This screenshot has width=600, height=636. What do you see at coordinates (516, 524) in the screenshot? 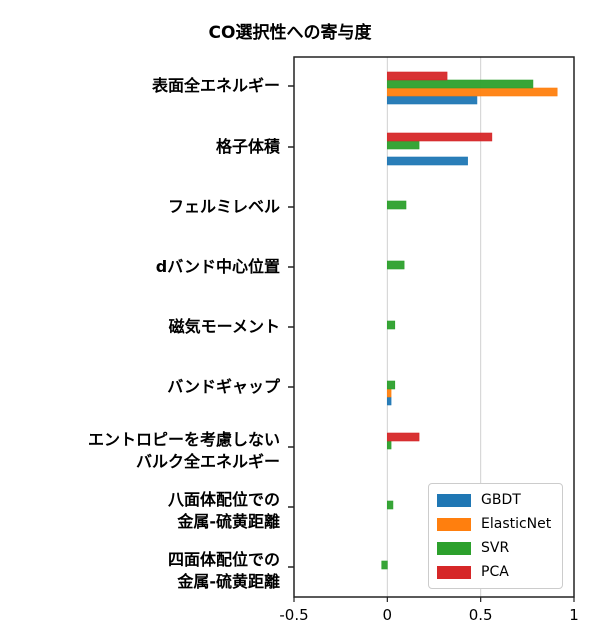
I see `legend-label: ElasticNet` at bounding box center [516, 524].